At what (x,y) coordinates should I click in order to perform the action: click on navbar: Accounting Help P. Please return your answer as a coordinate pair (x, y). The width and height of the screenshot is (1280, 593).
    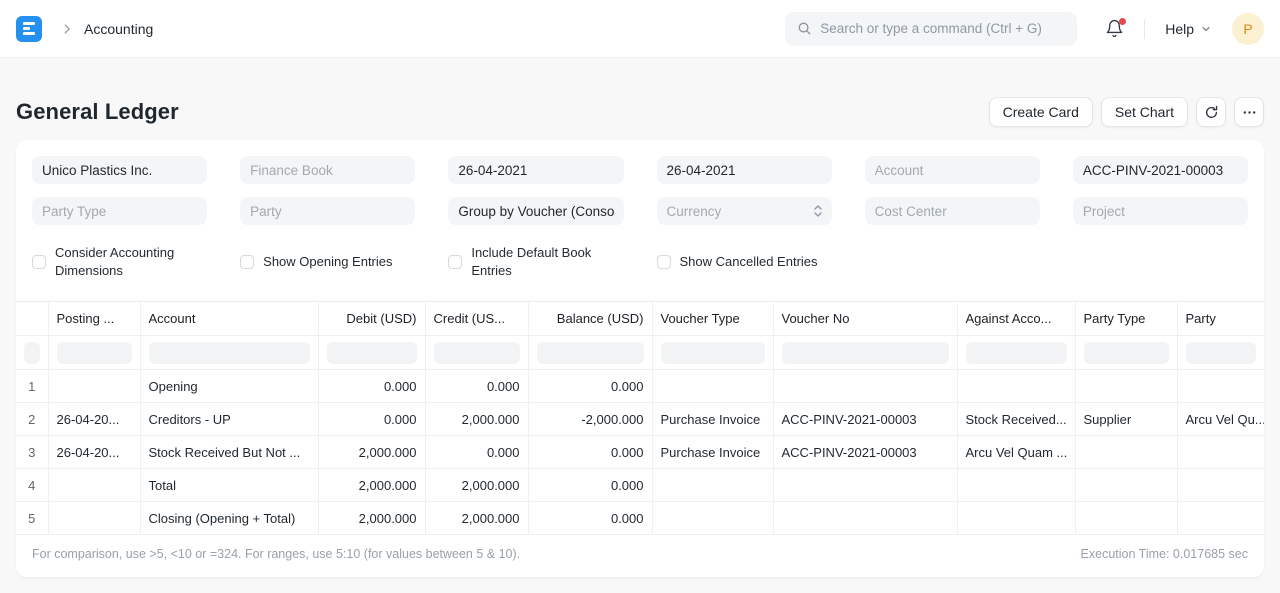
    Looking at the image, I should click on (640, 29).